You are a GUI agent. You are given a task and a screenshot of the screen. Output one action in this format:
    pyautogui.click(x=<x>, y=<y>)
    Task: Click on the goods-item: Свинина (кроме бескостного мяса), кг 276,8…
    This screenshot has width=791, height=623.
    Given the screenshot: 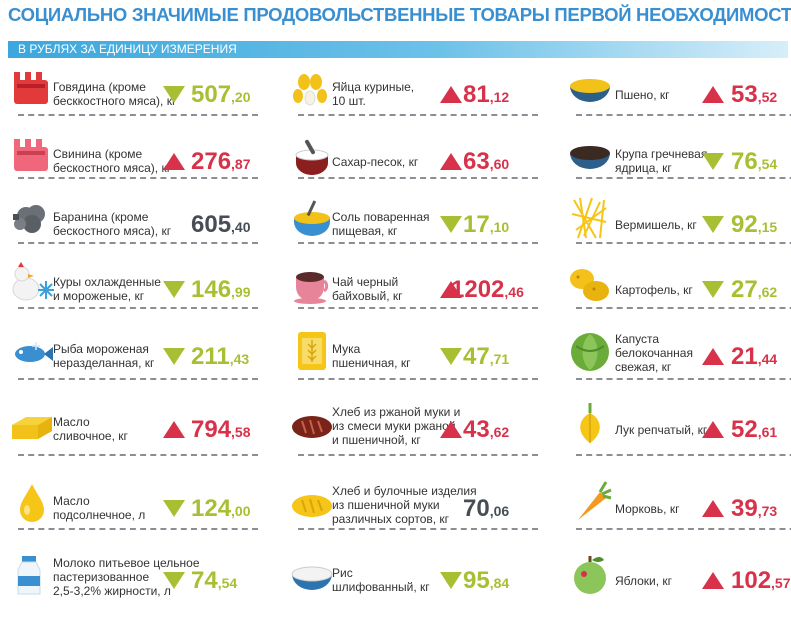 What is the action you would take?
    pyautogui.click(x=139, y=159)
    